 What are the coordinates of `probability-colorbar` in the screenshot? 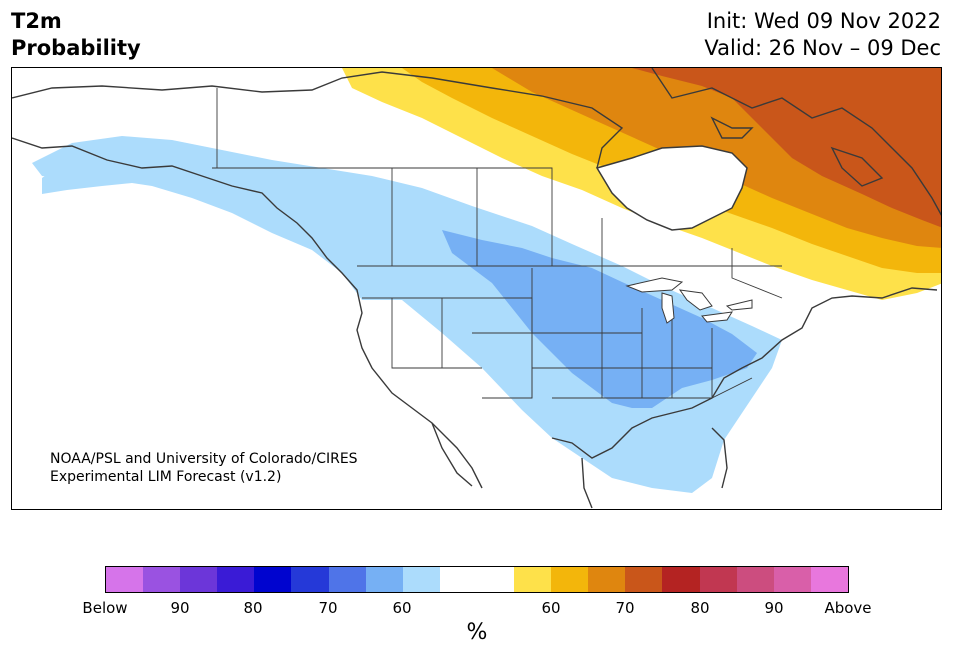 It's located at (477, 579).